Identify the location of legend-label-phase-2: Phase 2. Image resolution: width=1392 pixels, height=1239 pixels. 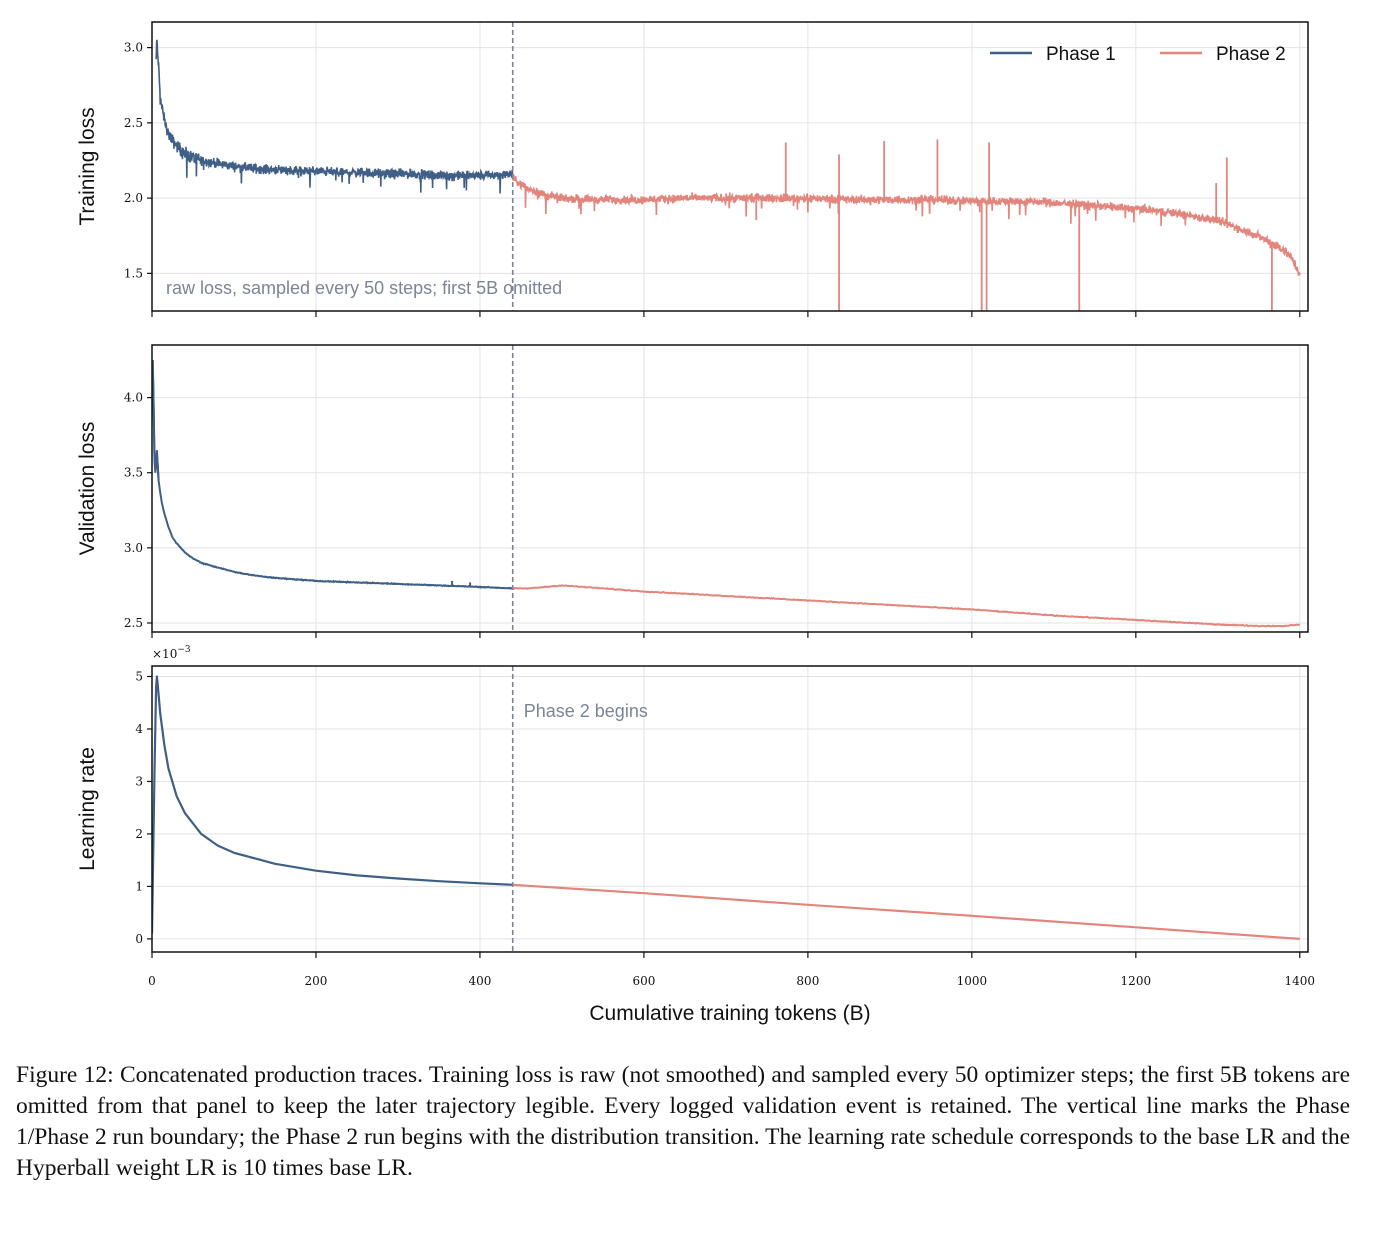
(1251, 54).